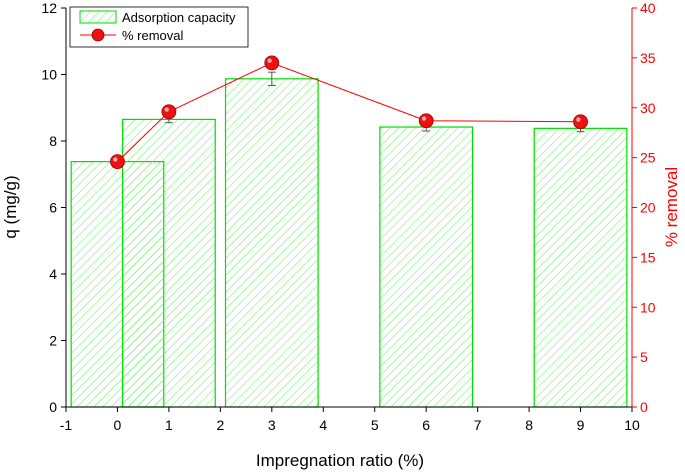 The height and width of the screenshot is (472, 685). What do you see at coordinates (179, 17) in the screenshot?
I see `legend-label-adsorption-capacity: Adsorption capacity` at bounding box center [179, 17].